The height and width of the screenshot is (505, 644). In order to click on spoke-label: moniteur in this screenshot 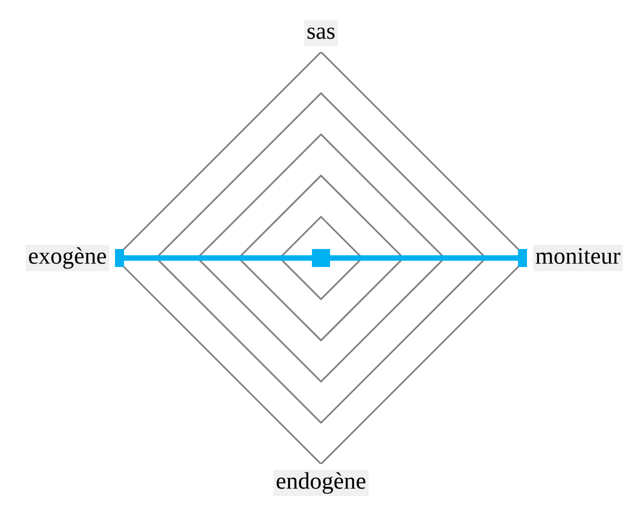, I will do `click(578, 256)`.